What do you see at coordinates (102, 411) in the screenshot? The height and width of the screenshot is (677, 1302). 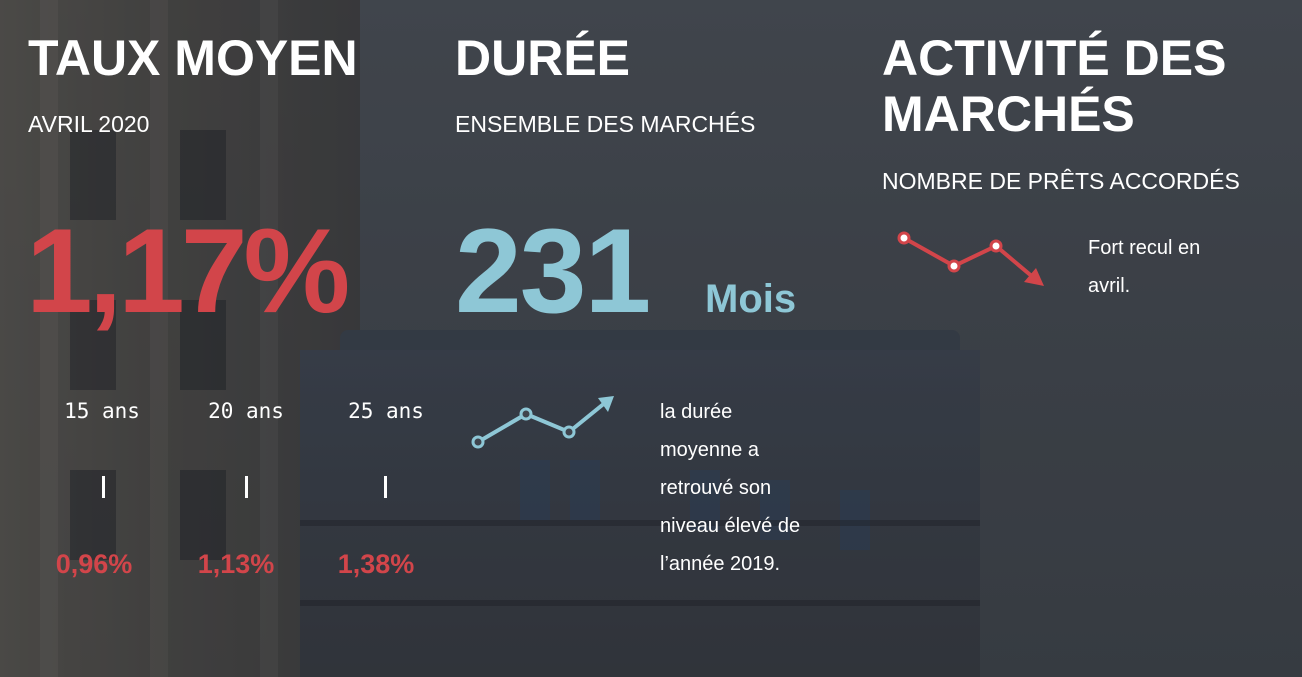 I see `term-label-15: 15 ans` at bounding box center [102, 411].